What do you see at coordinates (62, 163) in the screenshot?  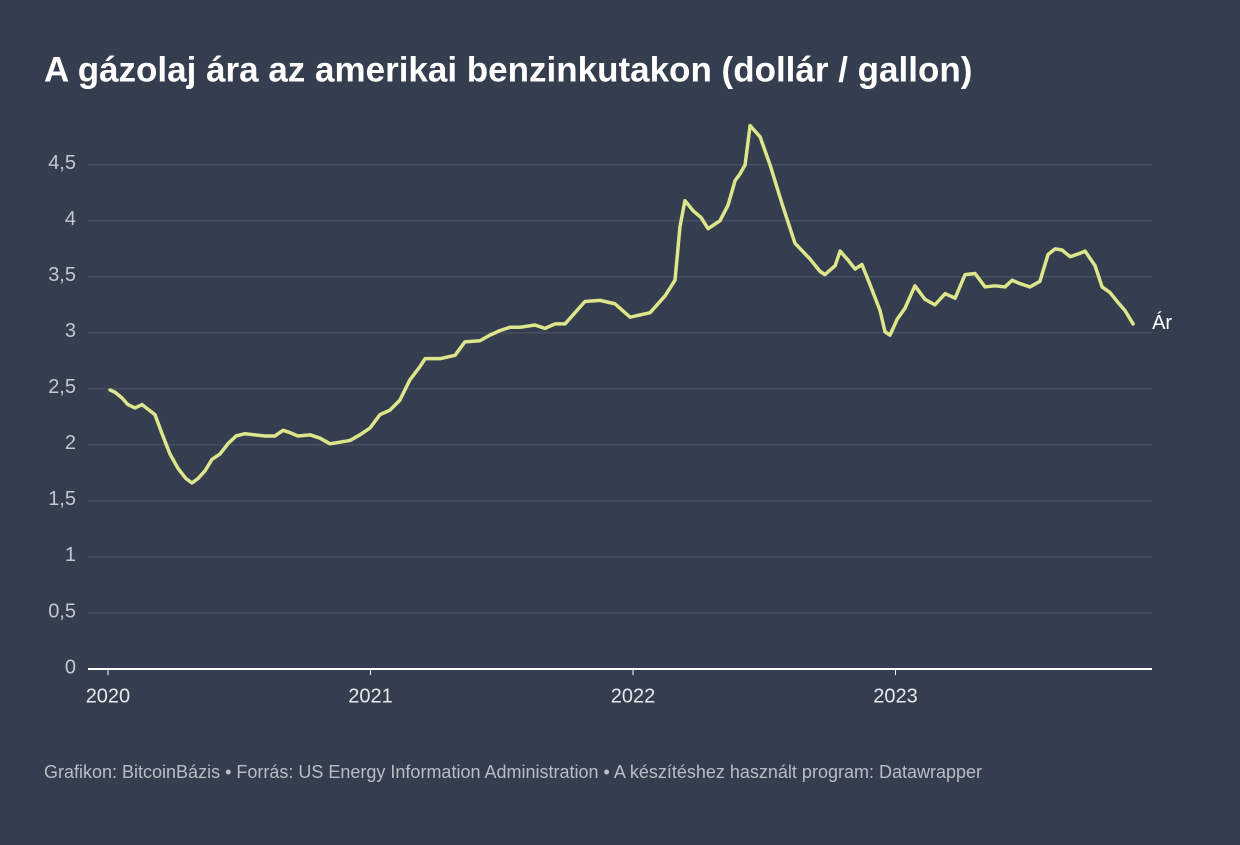 I see `y-tick-label: 4,5` at bounding box center [62, 163].